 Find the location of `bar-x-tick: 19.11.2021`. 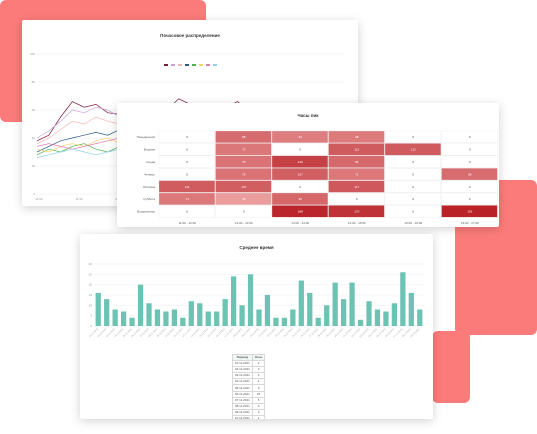

bar-x-tick: 19.11.2021 is located at coordinates (246, 332).